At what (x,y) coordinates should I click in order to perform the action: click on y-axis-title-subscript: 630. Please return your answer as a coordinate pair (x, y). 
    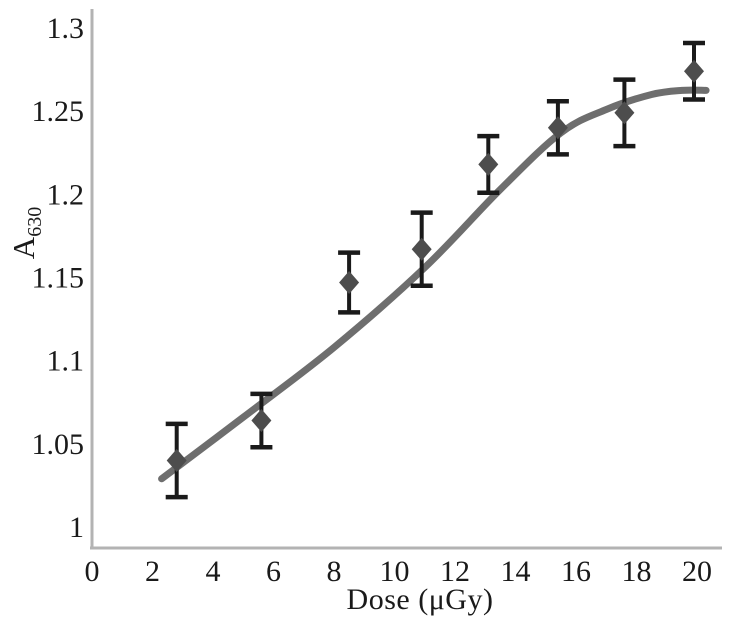
    Looking at the image, I should click on (35, 221).